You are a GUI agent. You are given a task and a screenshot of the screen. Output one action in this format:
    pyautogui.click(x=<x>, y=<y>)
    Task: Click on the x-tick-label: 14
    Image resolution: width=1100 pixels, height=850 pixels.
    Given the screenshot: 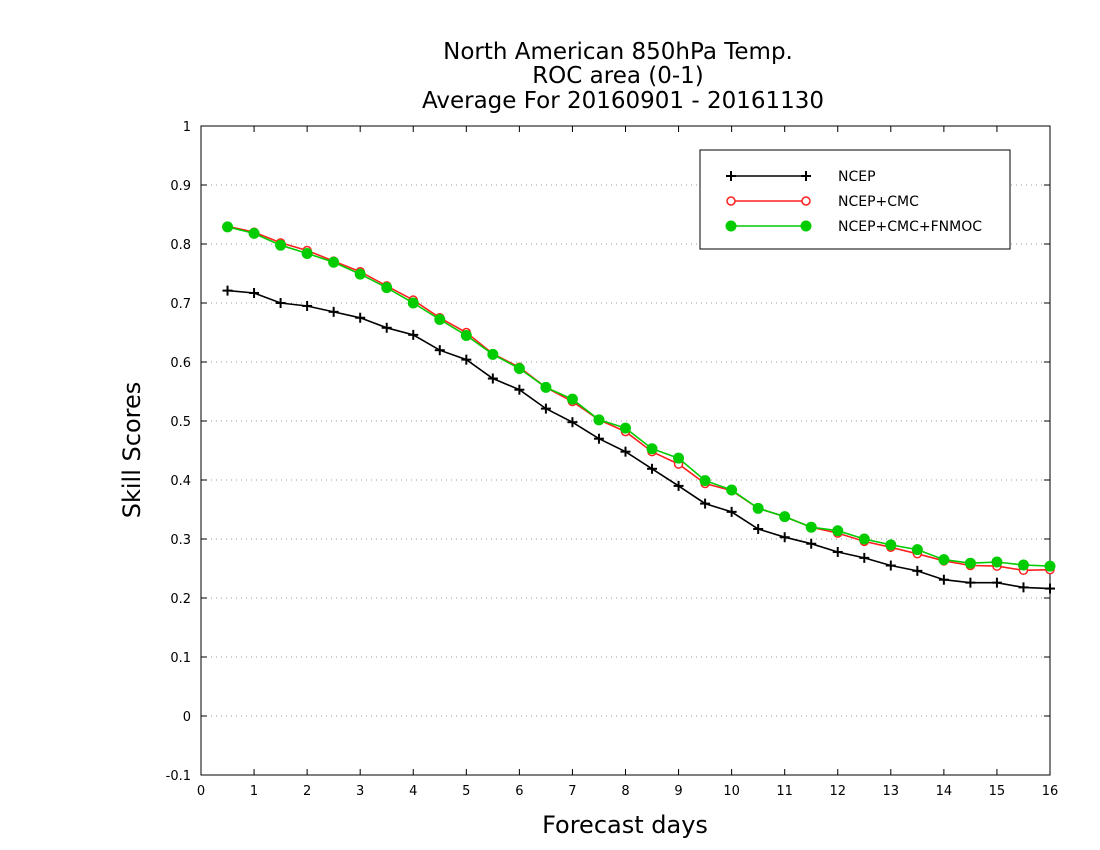 What is the action you would take?
    pyautogui.click(x=944, y=791)
    